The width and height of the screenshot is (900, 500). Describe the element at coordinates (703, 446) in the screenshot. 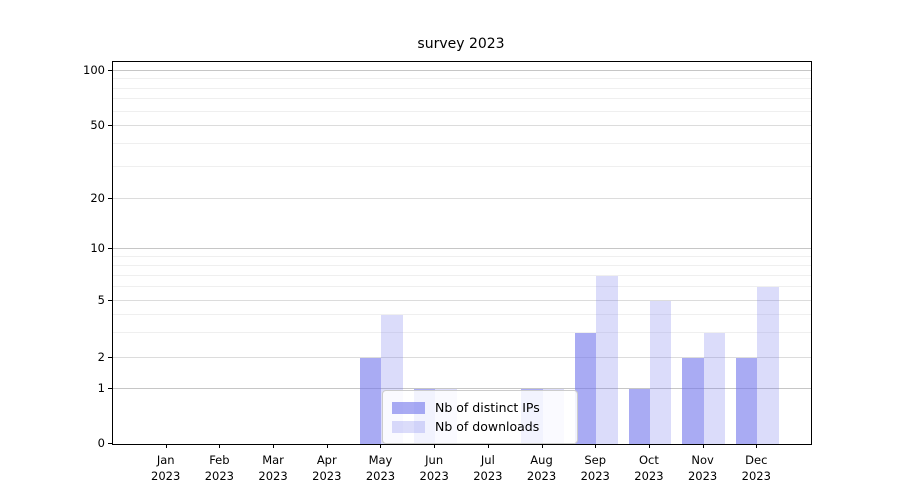

I see `xtick-mark-nov` at that location.